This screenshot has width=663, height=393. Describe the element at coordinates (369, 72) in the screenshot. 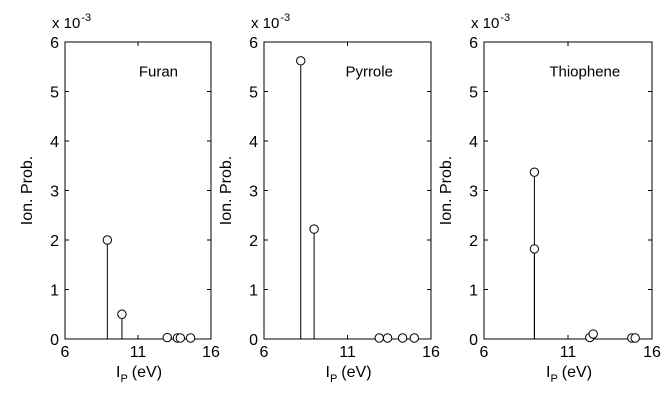

I see `compound-label: Pyrrole` at that location.